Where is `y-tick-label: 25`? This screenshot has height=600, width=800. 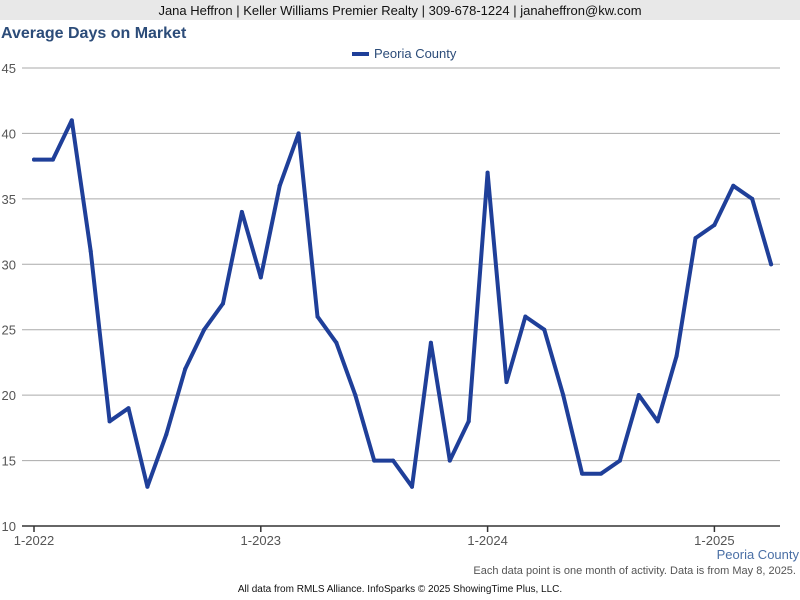
y-tick-label: 25 is located at coordinates (9, 330).